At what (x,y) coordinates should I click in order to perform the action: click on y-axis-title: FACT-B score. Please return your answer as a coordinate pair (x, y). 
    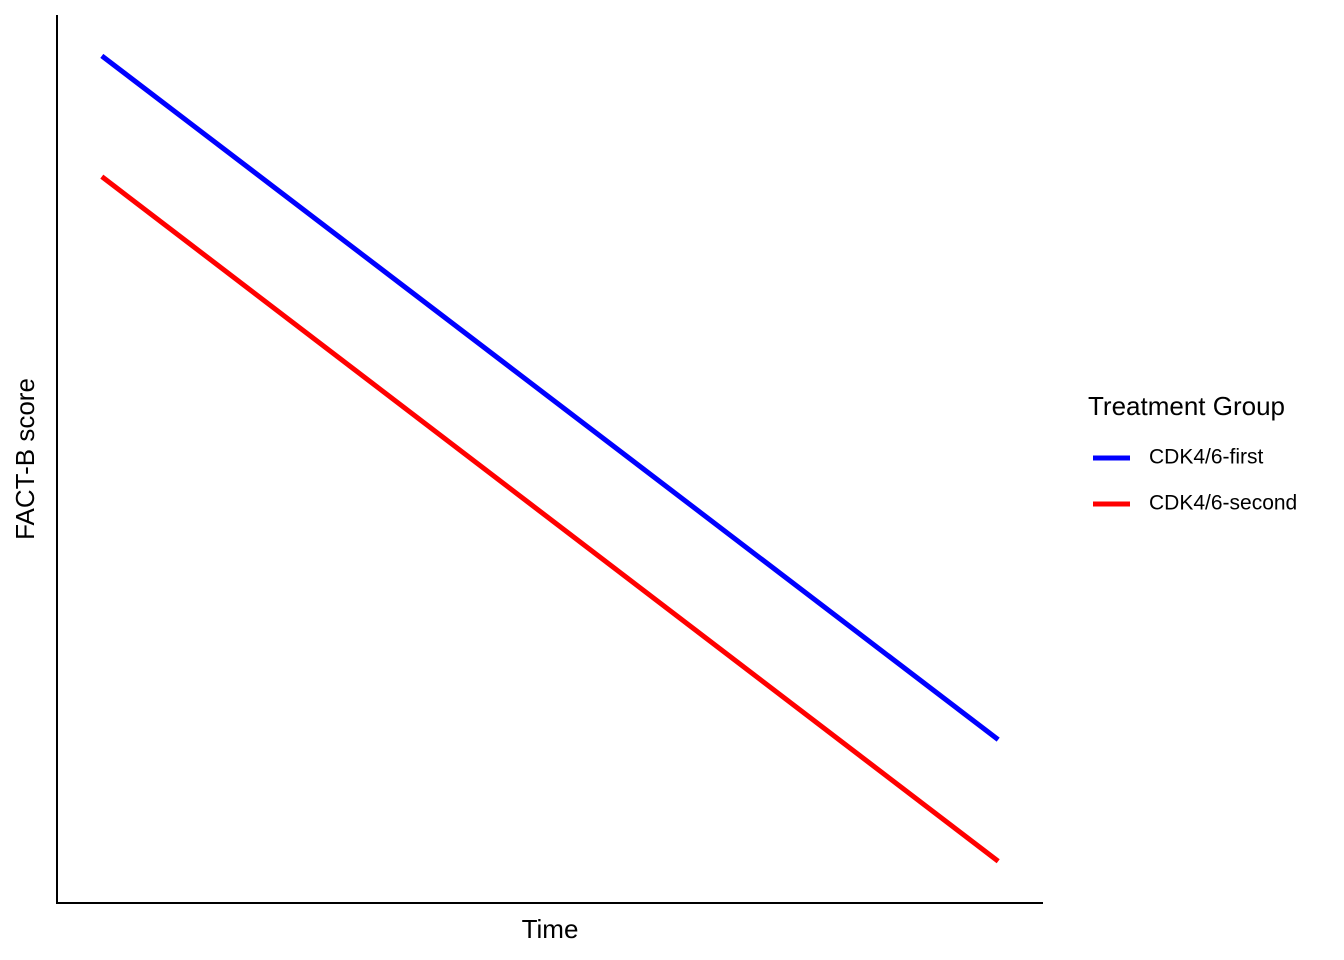
    Looking at the image, I should click on (25, 459).